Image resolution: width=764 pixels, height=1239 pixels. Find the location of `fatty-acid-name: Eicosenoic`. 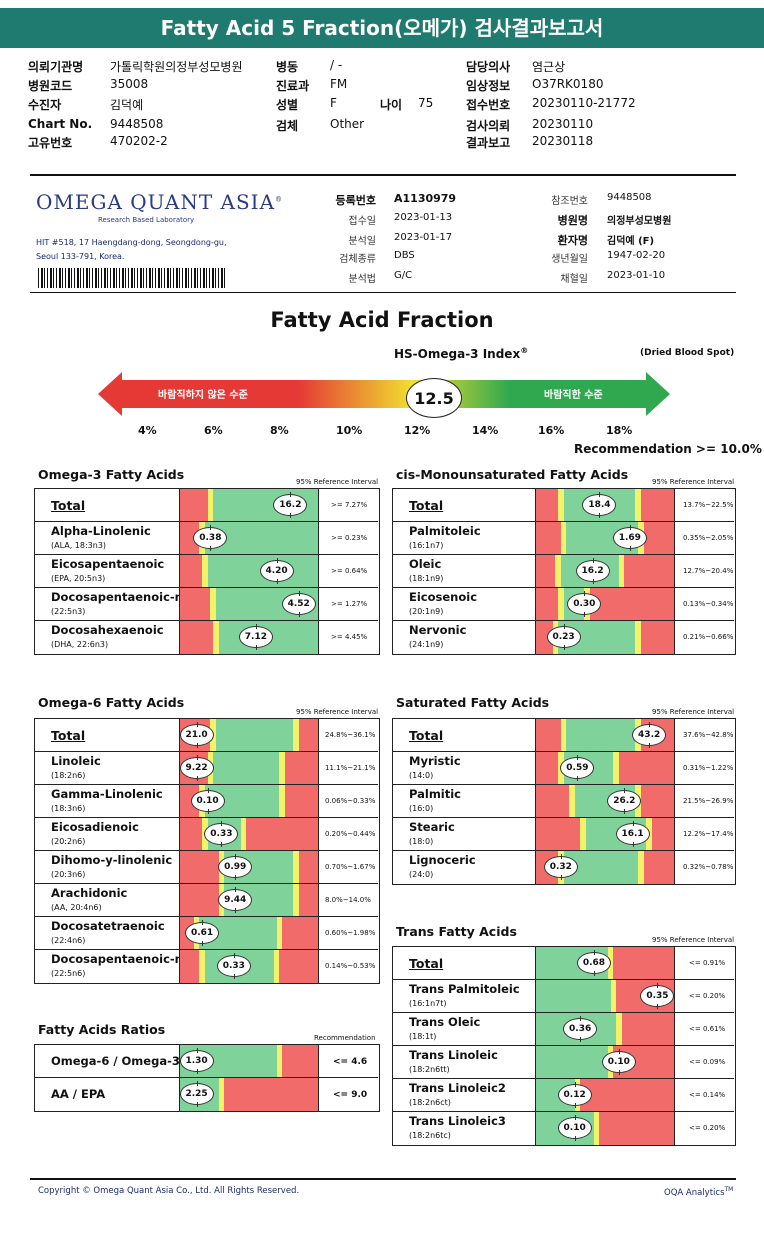

fatty-acid-name: Eicosenoic is located at coordinates (443, 597).